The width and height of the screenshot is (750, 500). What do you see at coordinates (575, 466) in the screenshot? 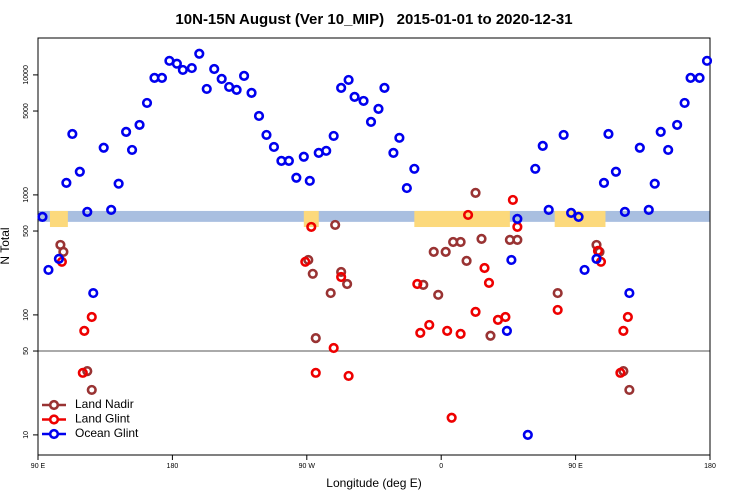
I see `x-tick-label: 90 E` at bounding box center [575, 466].